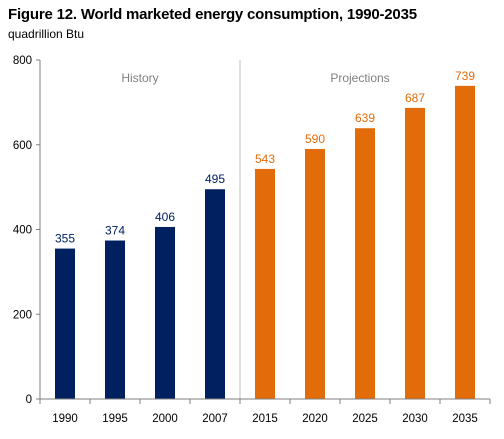 The width and height of the screenshot is (504, 439). Describe the element at coordinates (215, 179) in the screenshot. I see `value-label-2007: 495` at that location.